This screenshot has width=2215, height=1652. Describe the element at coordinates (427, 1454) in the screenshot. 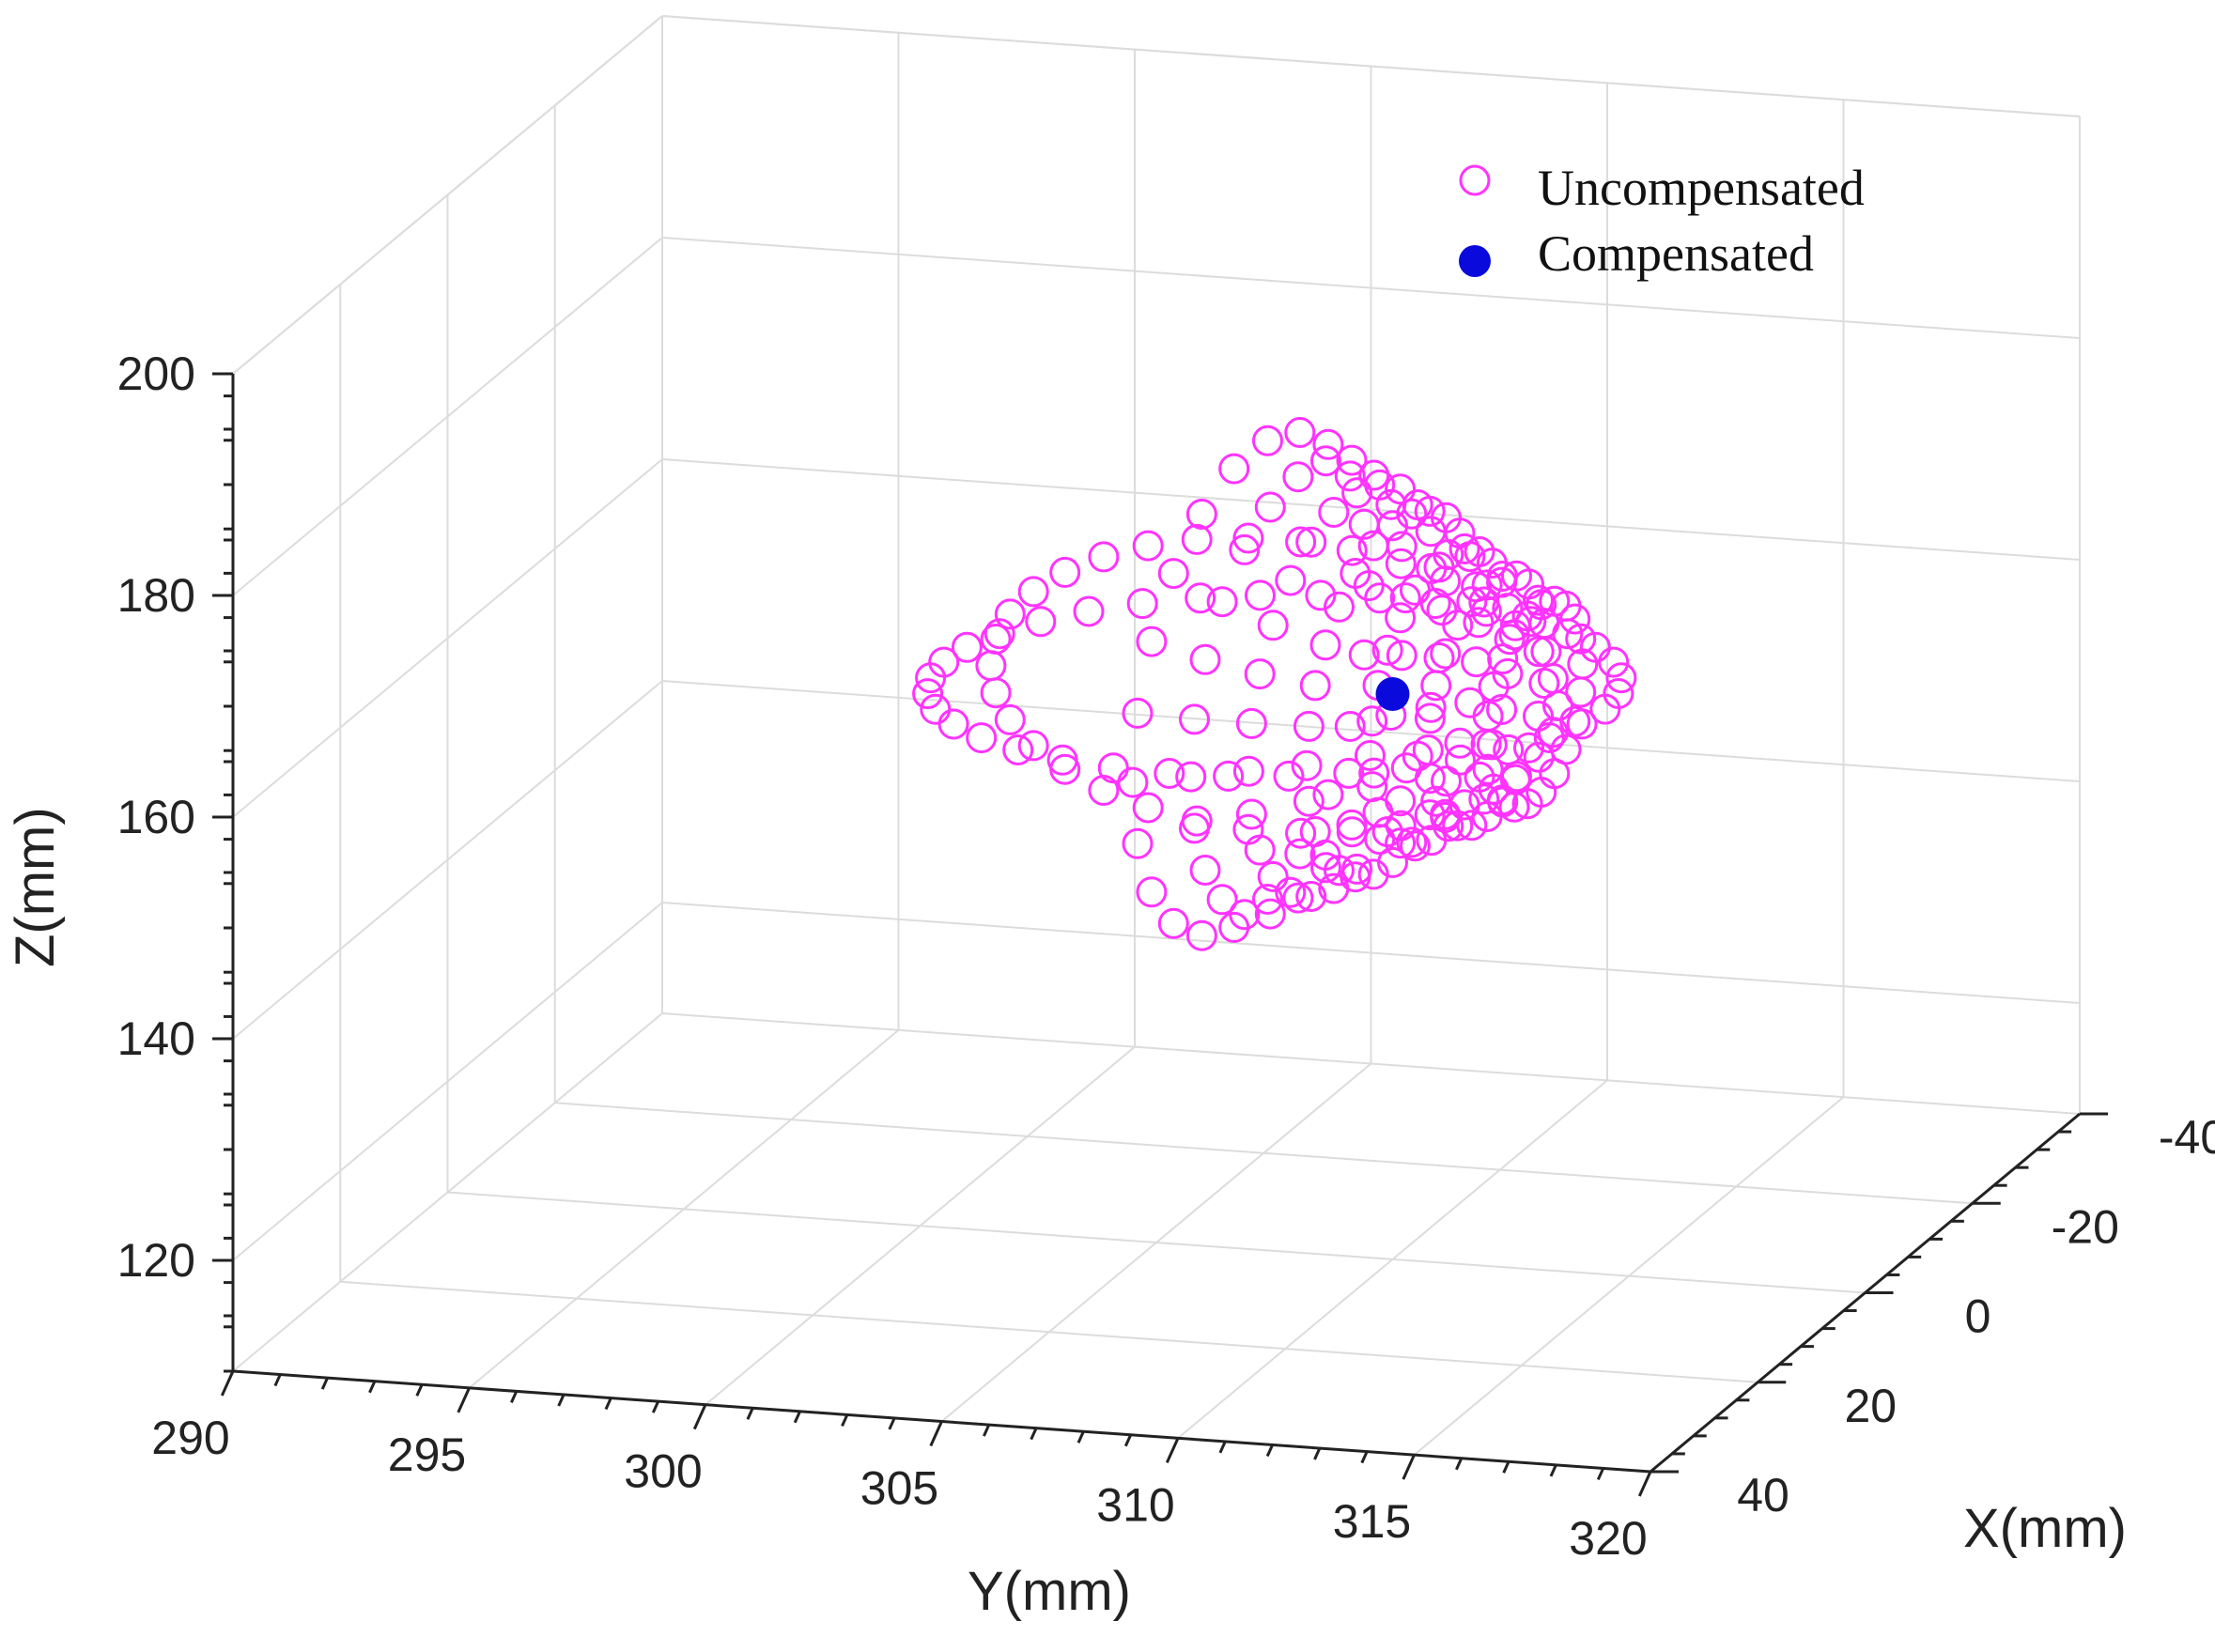

I see `y-tick-label: 295` at that location.